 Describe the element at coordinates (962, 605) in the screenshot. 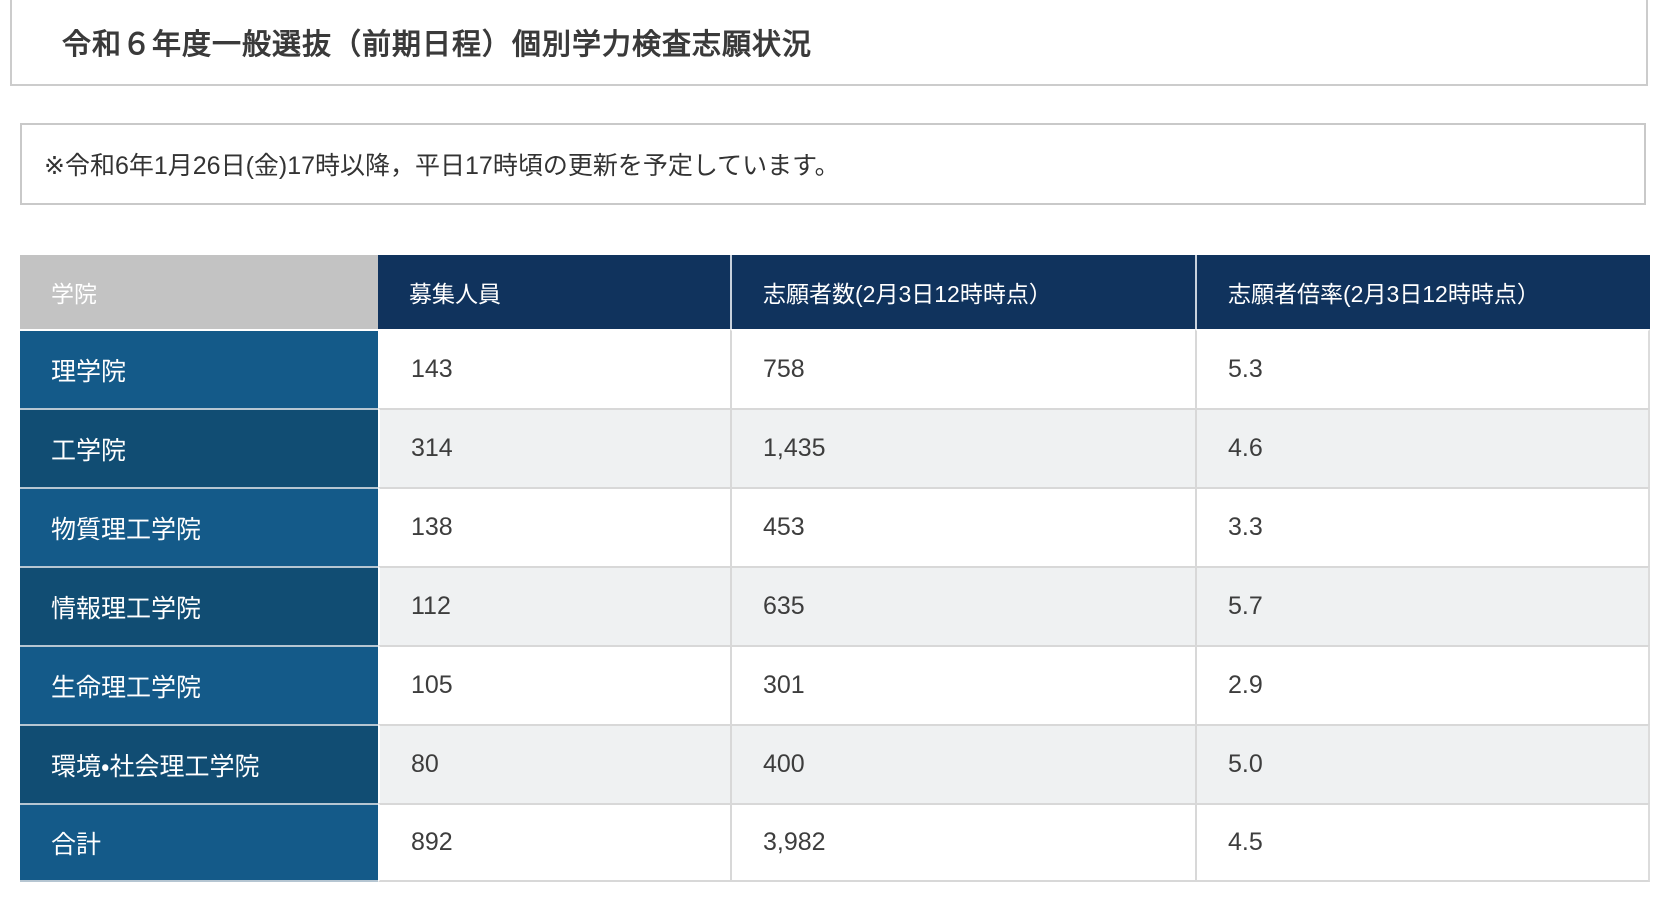

I see `applicants-cell: 635` at that location.